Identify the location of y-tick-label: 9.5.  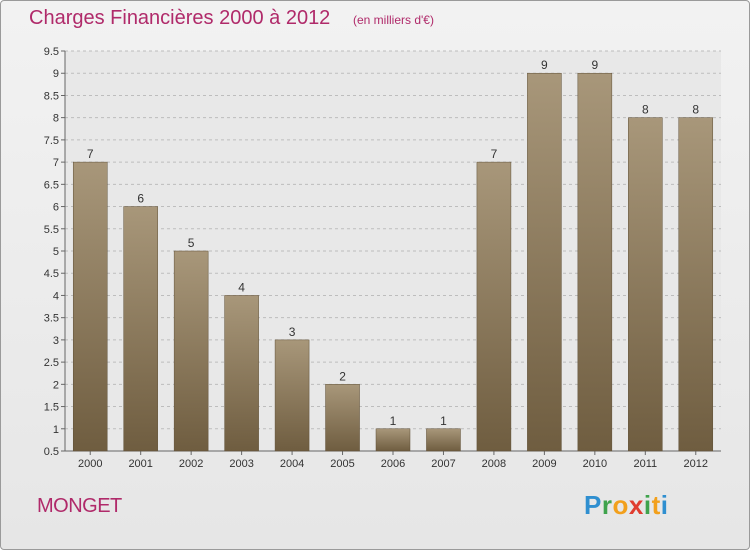
(51, 52).